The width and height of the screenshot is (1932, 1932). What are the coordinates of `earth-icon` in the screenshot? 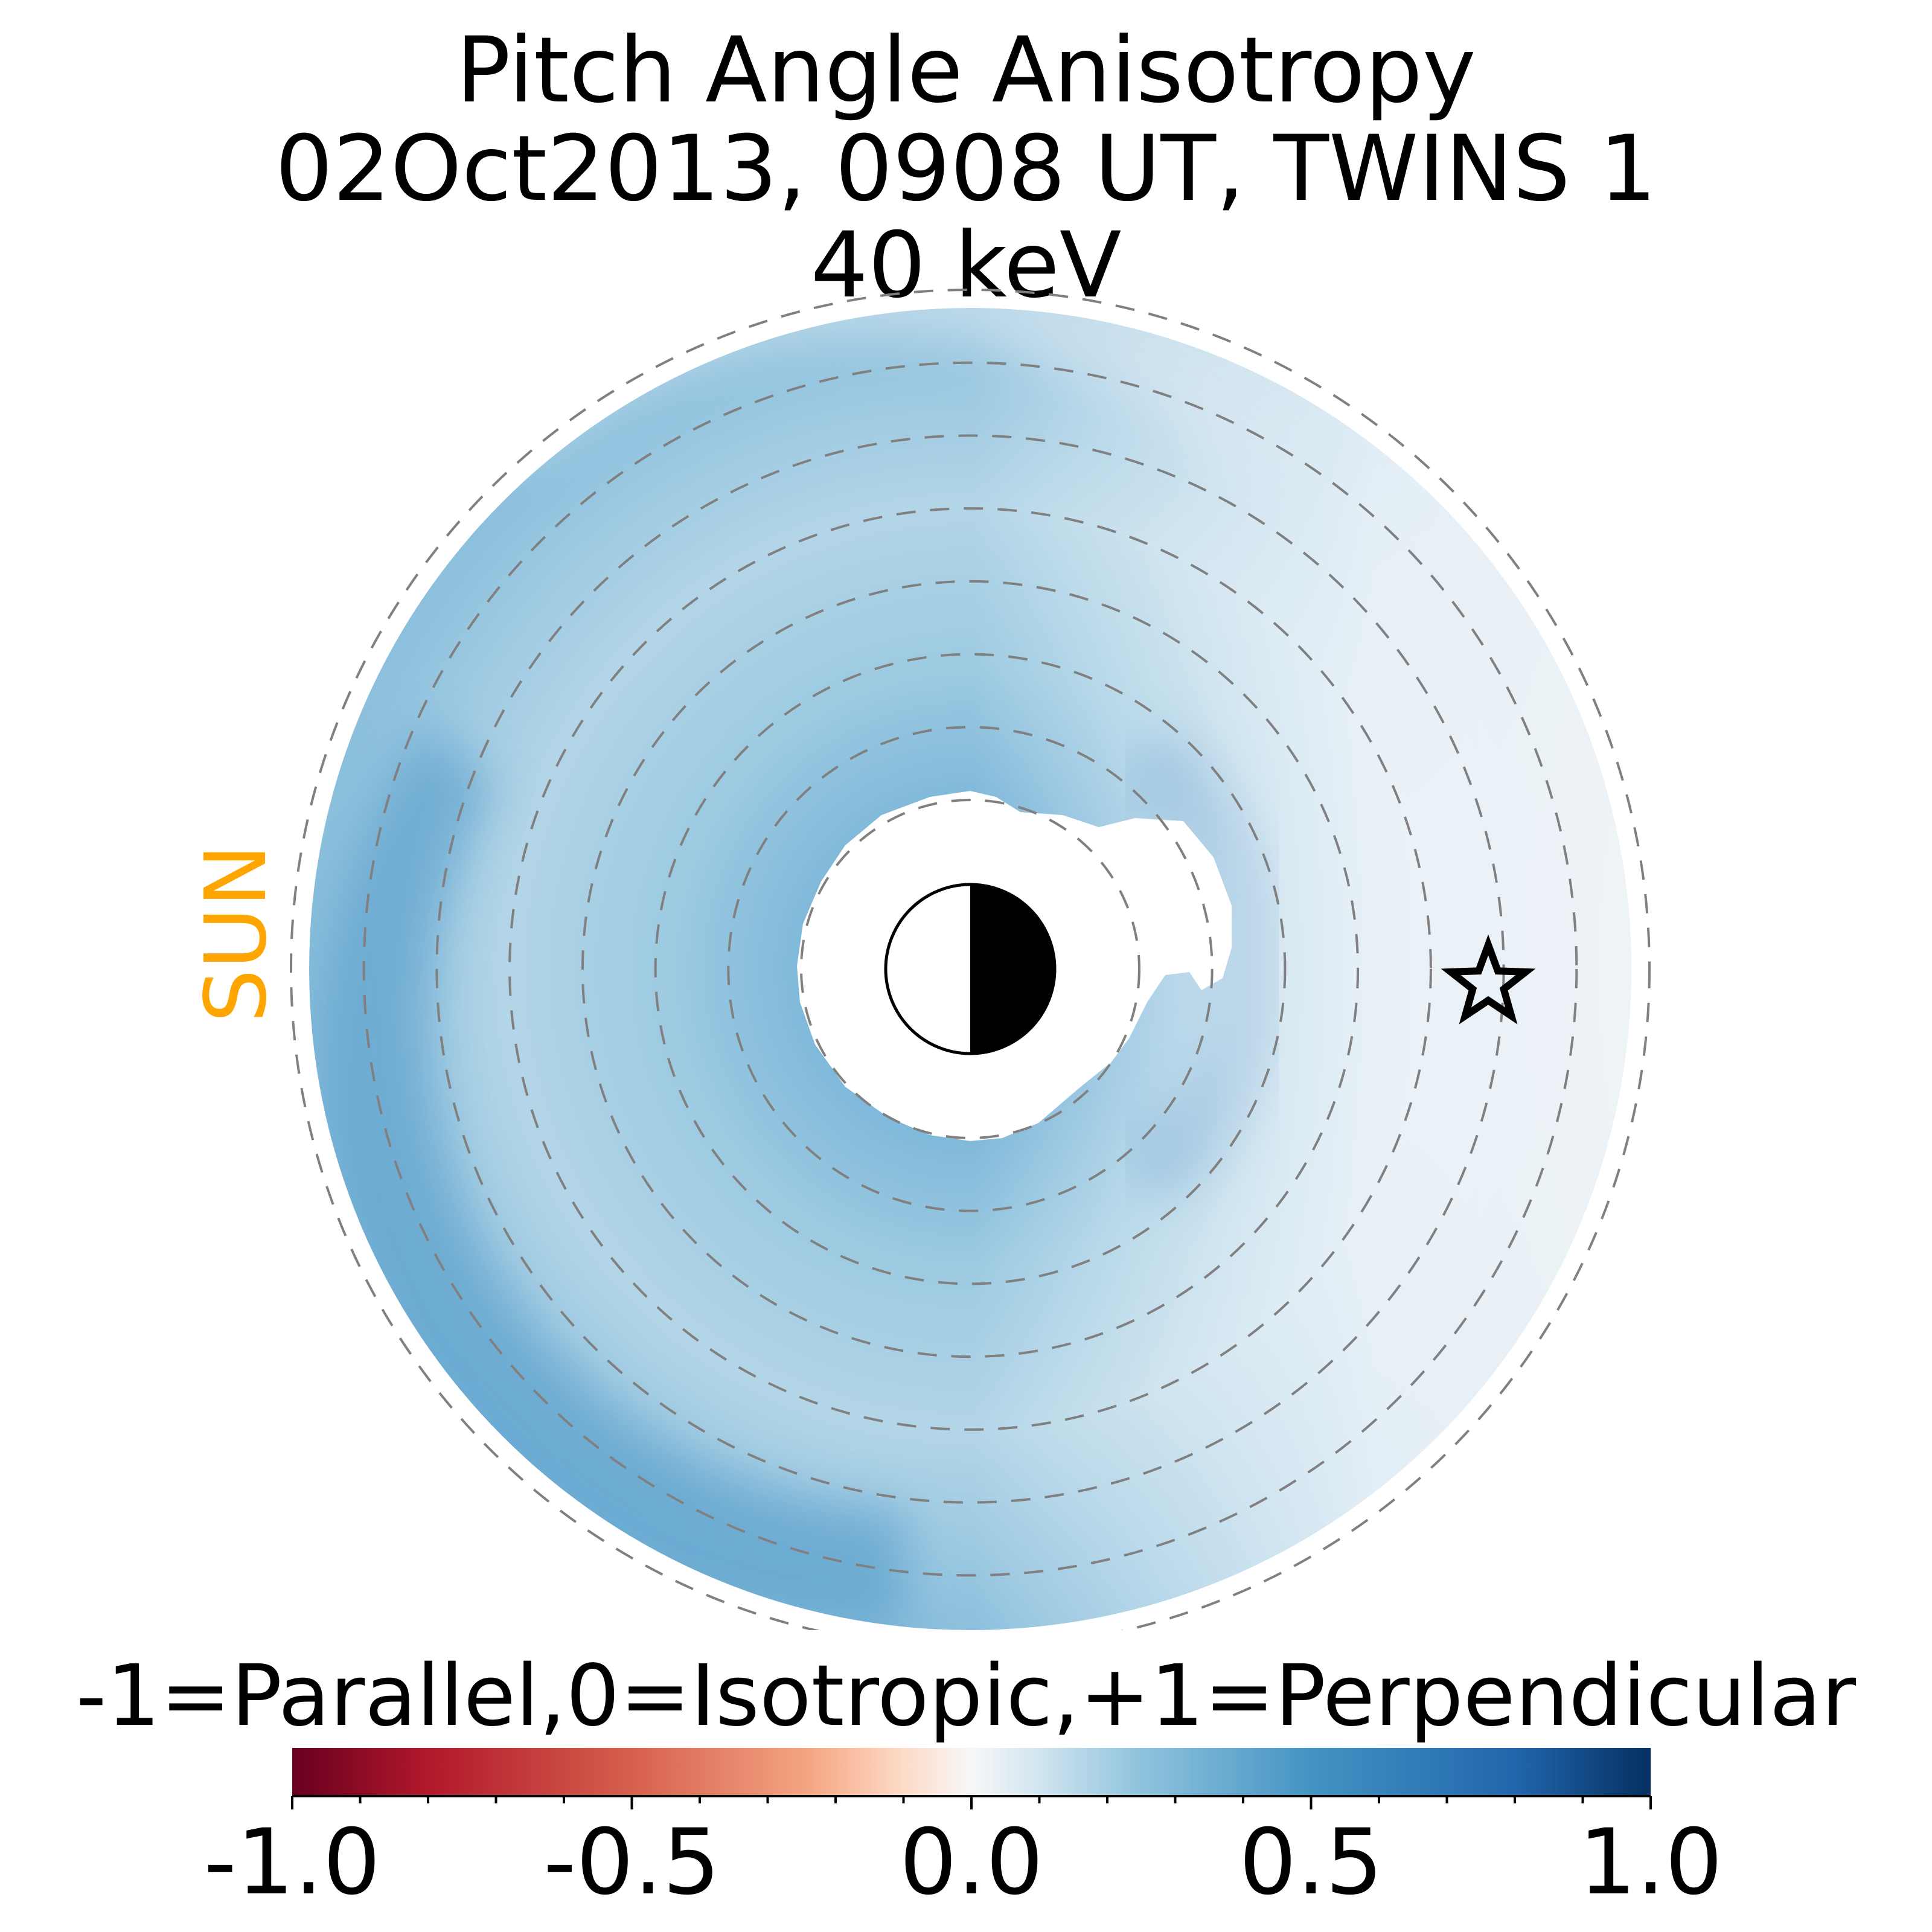 It's located at (971, 969).